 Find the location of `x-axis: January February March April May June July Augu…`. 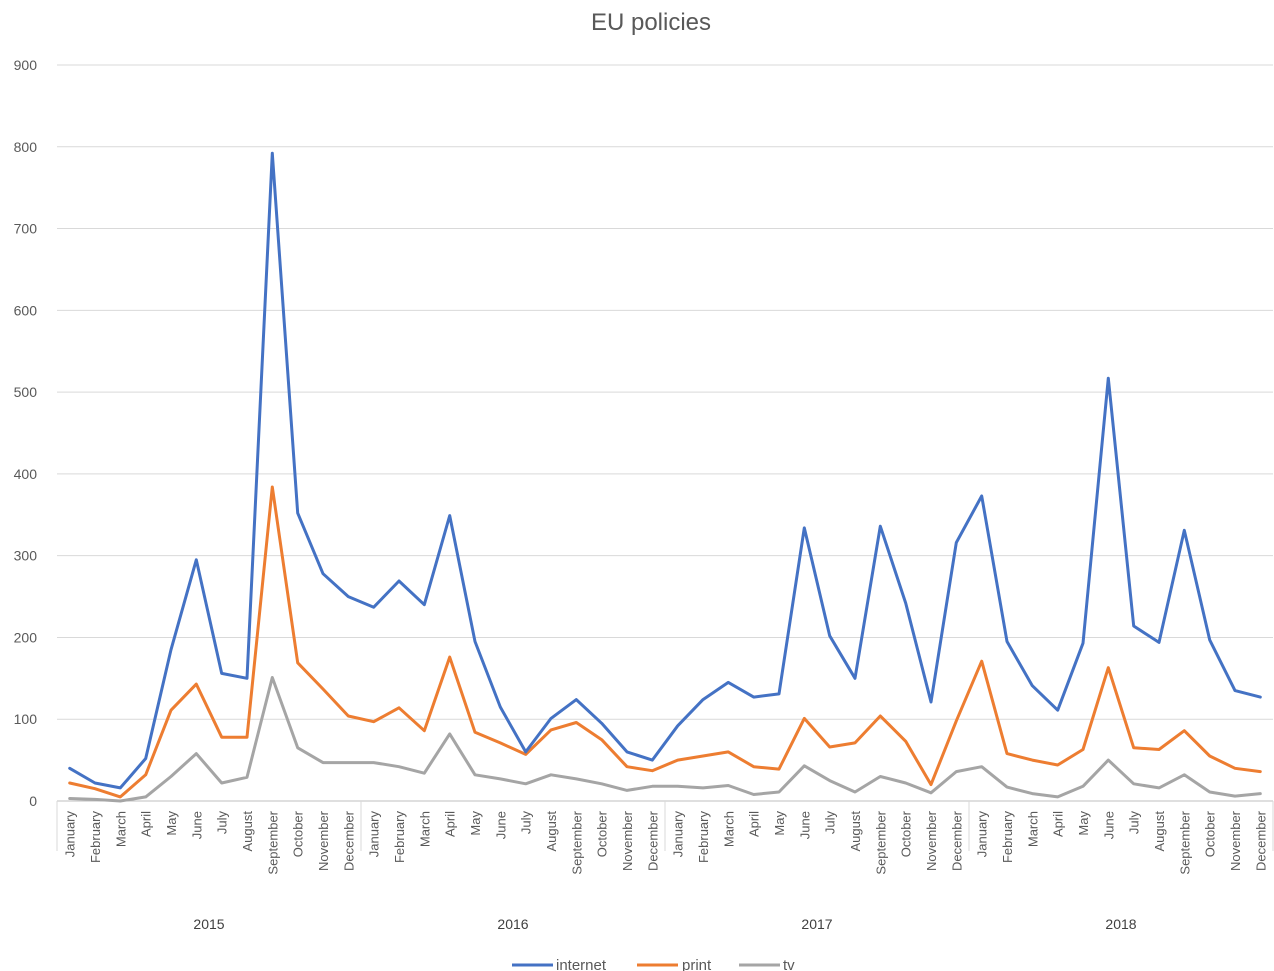

x-axis: January February March April May June July Augu… is located at coordinates (665, 866).